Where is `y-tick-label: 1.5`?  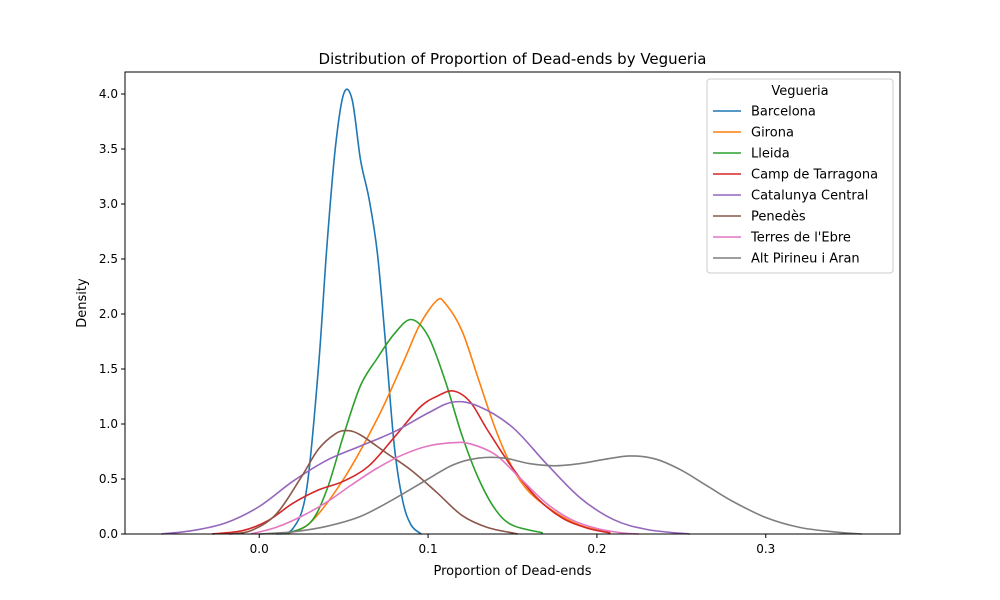
y-tick-label: 1.5 is located at coordinates (108, 369).